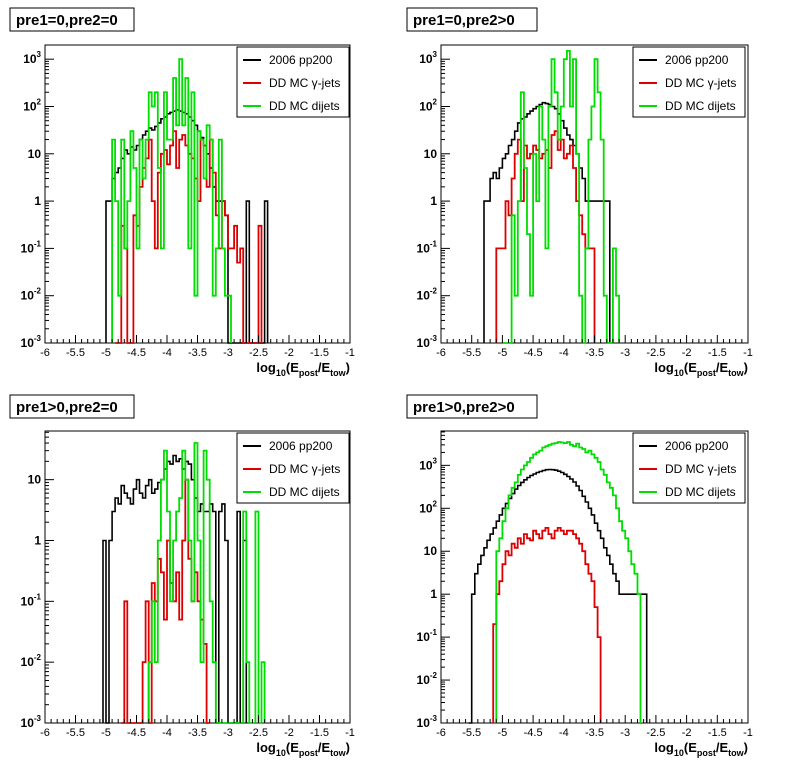  I want to click on panel-title: pre1=0,pre2=0, so click(67, 20).